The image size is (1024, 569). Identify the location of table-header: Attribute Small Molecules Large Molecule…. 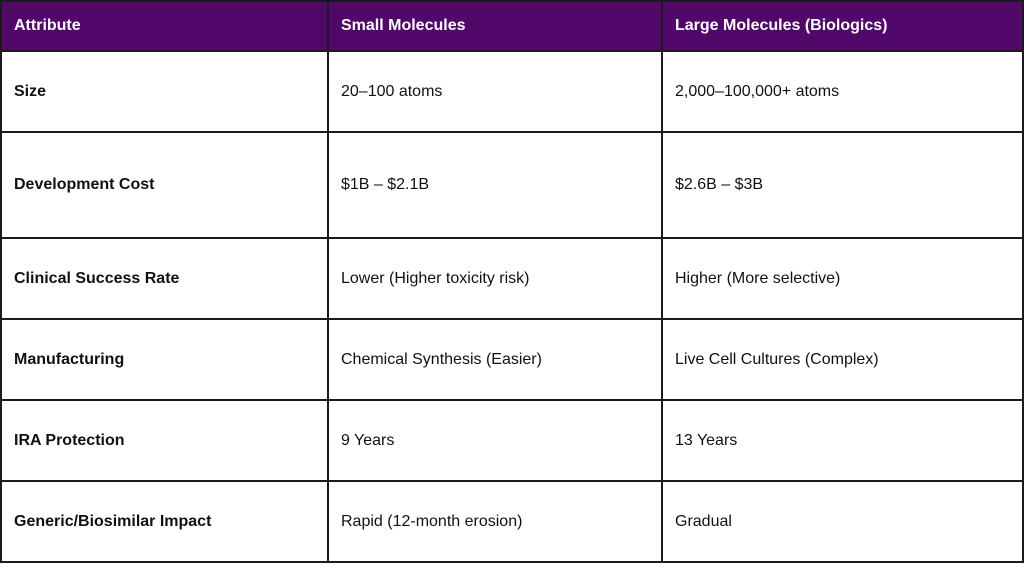
(512, 26).